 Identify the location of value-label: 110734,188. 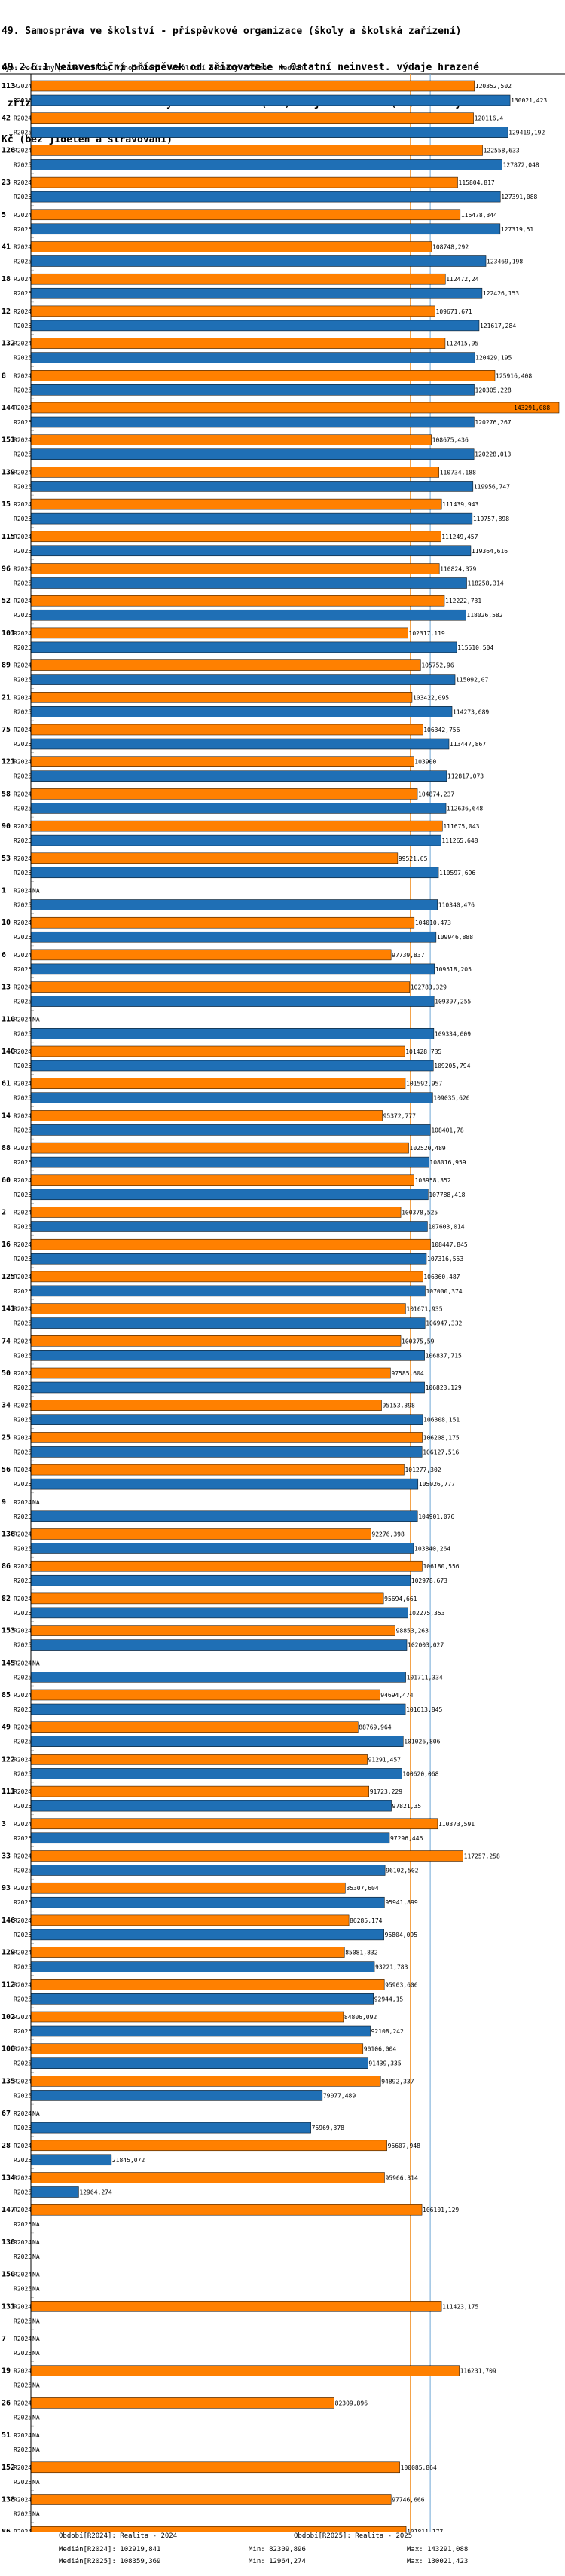
(458, 472).